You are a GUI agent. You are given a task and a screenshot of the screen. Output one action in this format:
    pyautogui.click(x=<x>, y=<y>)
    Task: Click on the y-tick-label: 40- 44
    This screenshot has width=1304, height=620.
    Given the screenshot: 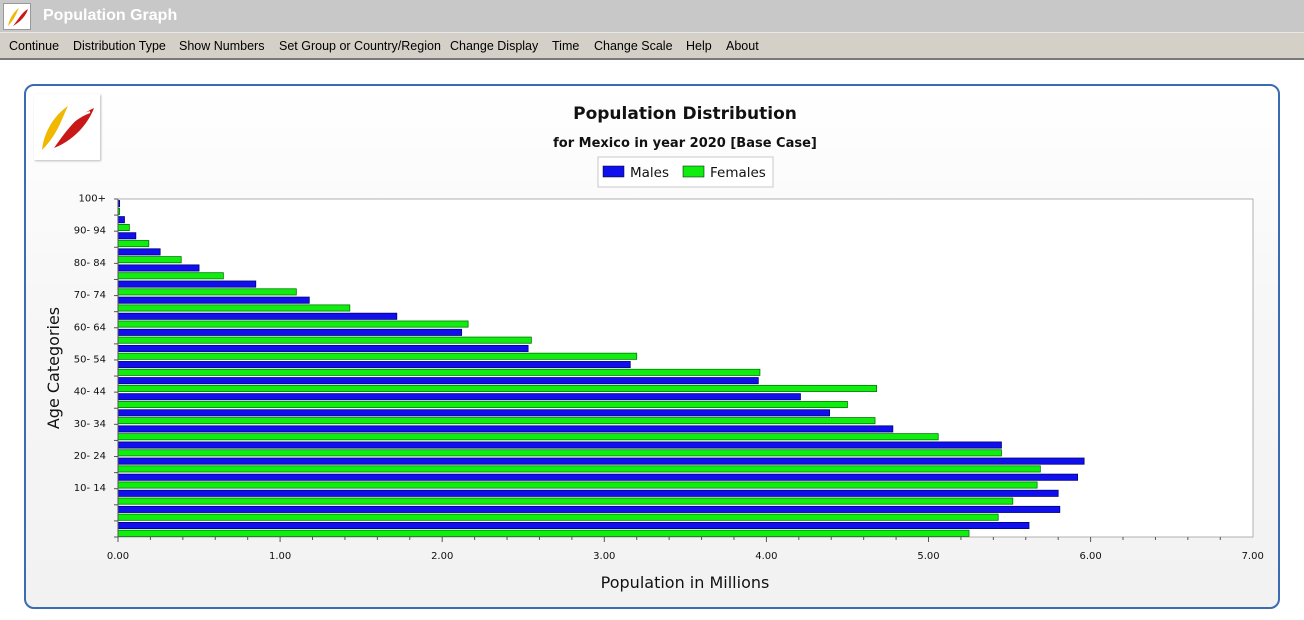 What is the action you would take?
    pyautogui.click(x=90, y=392)
    